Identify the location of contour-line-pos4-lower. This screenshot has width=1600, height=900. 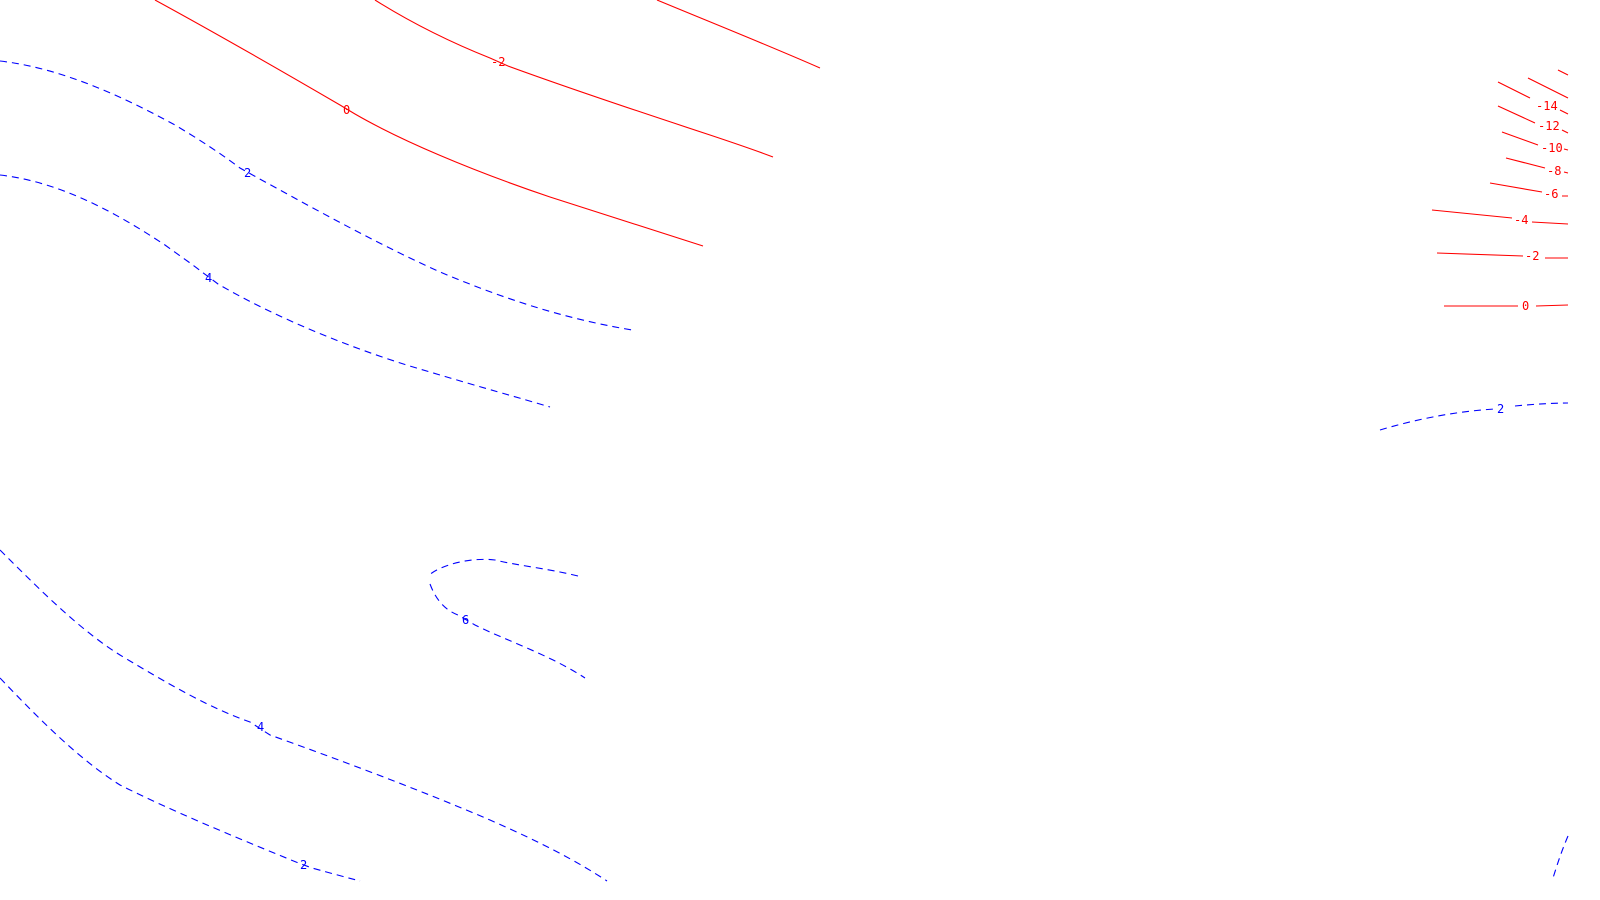
(304, 715).